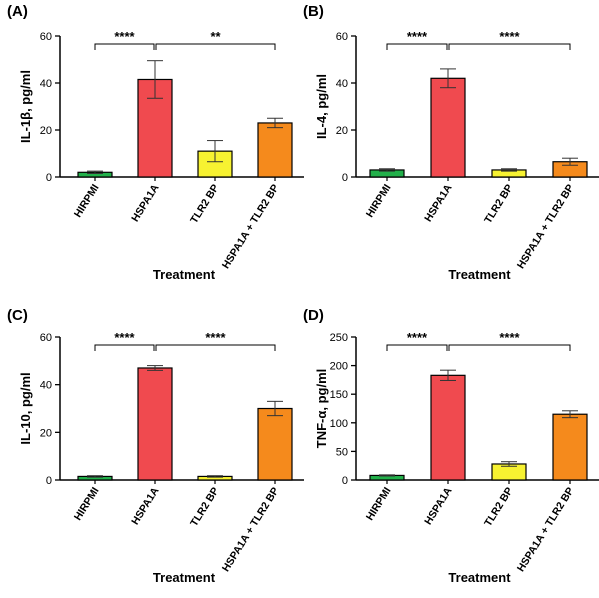 The width and height of the screenshot is (599, 598). Describe the element at coordinates (339, 395) in the screenshot. I see `y-tick-label: 150` at that location.